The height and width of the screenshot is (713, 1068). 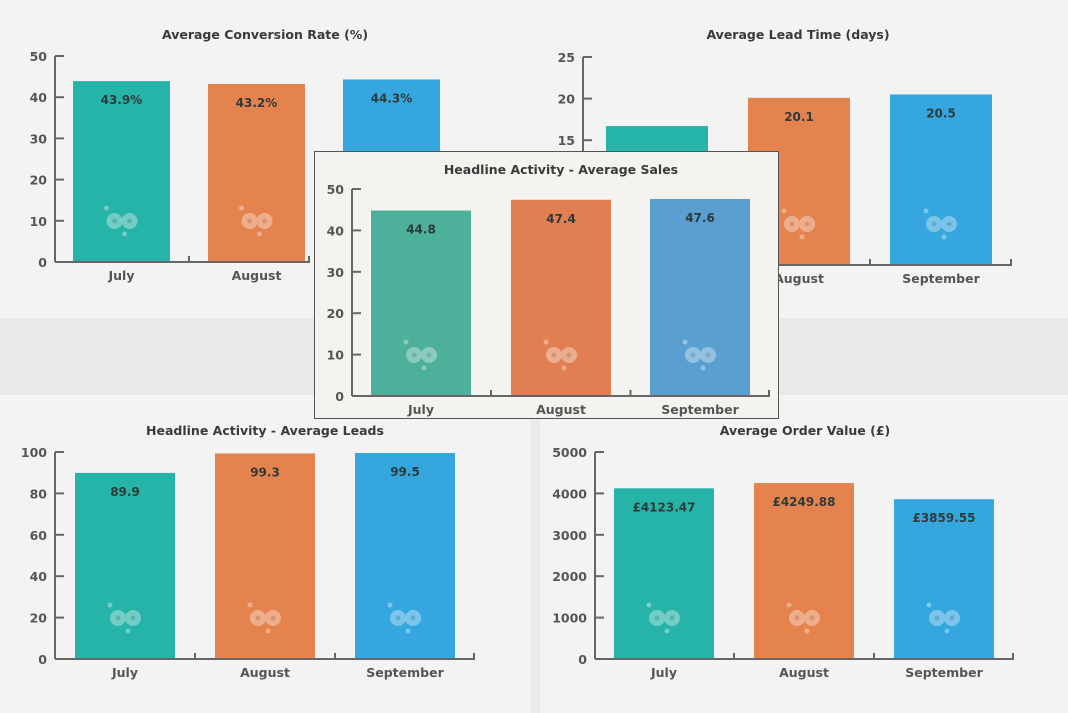 I want to click on value-label: 47.6, so click(x=700, y=218).